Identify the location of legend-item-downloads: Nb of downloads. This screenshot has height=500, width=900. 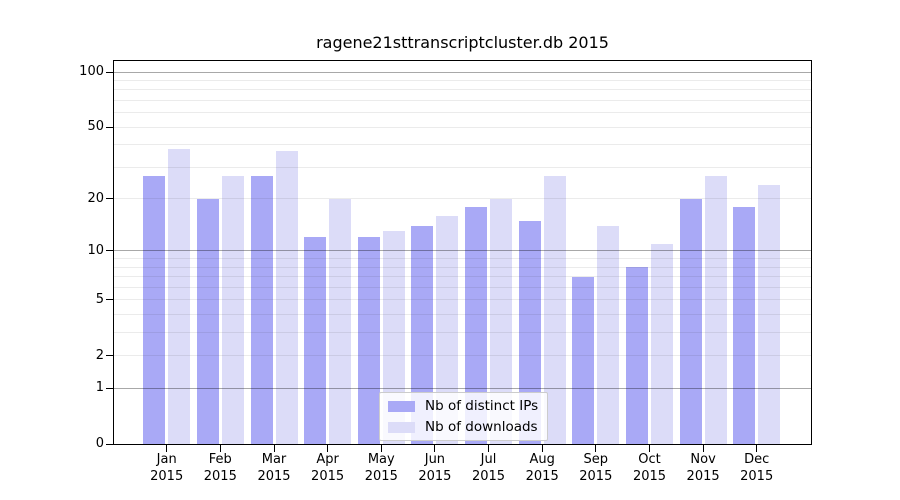
(463, 427).